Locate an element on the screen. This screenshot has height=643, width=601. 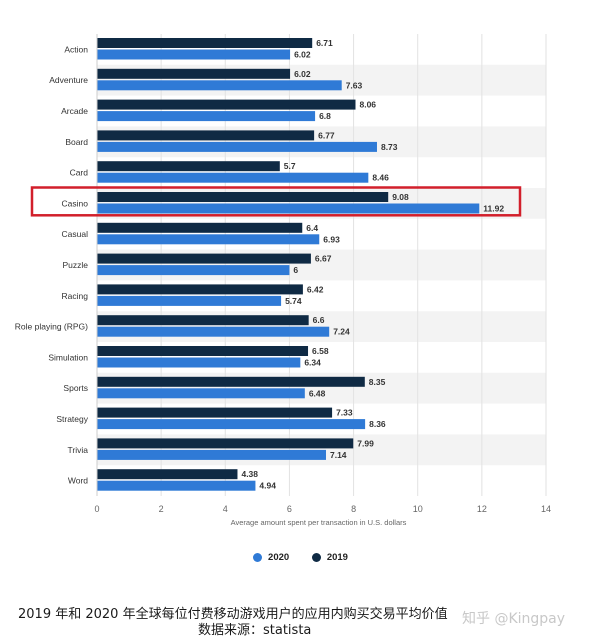
chart-legend: 2020 2019 is located at coordinates (300, 558).